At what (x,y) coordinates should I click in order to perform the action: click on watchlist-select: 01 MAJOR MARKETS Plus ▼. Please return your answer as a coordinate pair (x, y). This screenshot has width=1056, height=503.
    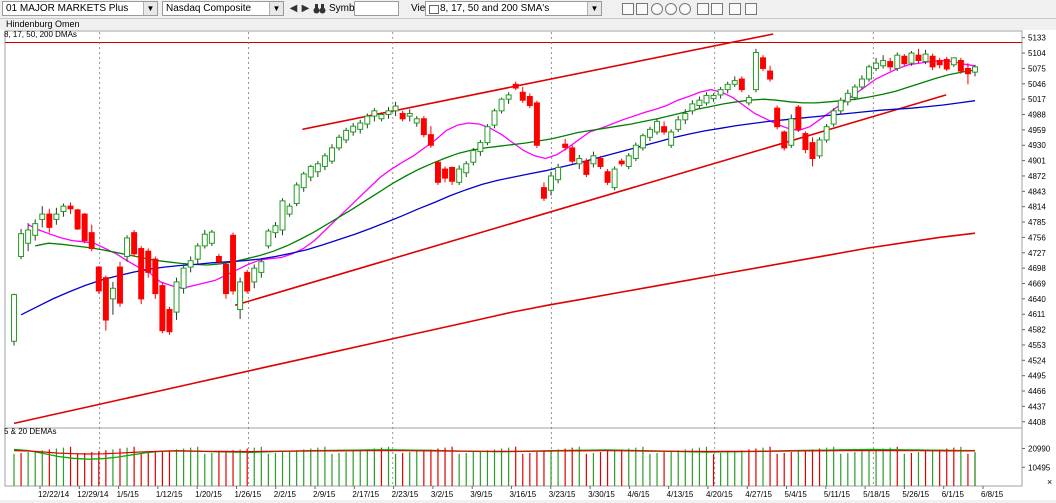
    Looking at the image, I should click on (80, 8).